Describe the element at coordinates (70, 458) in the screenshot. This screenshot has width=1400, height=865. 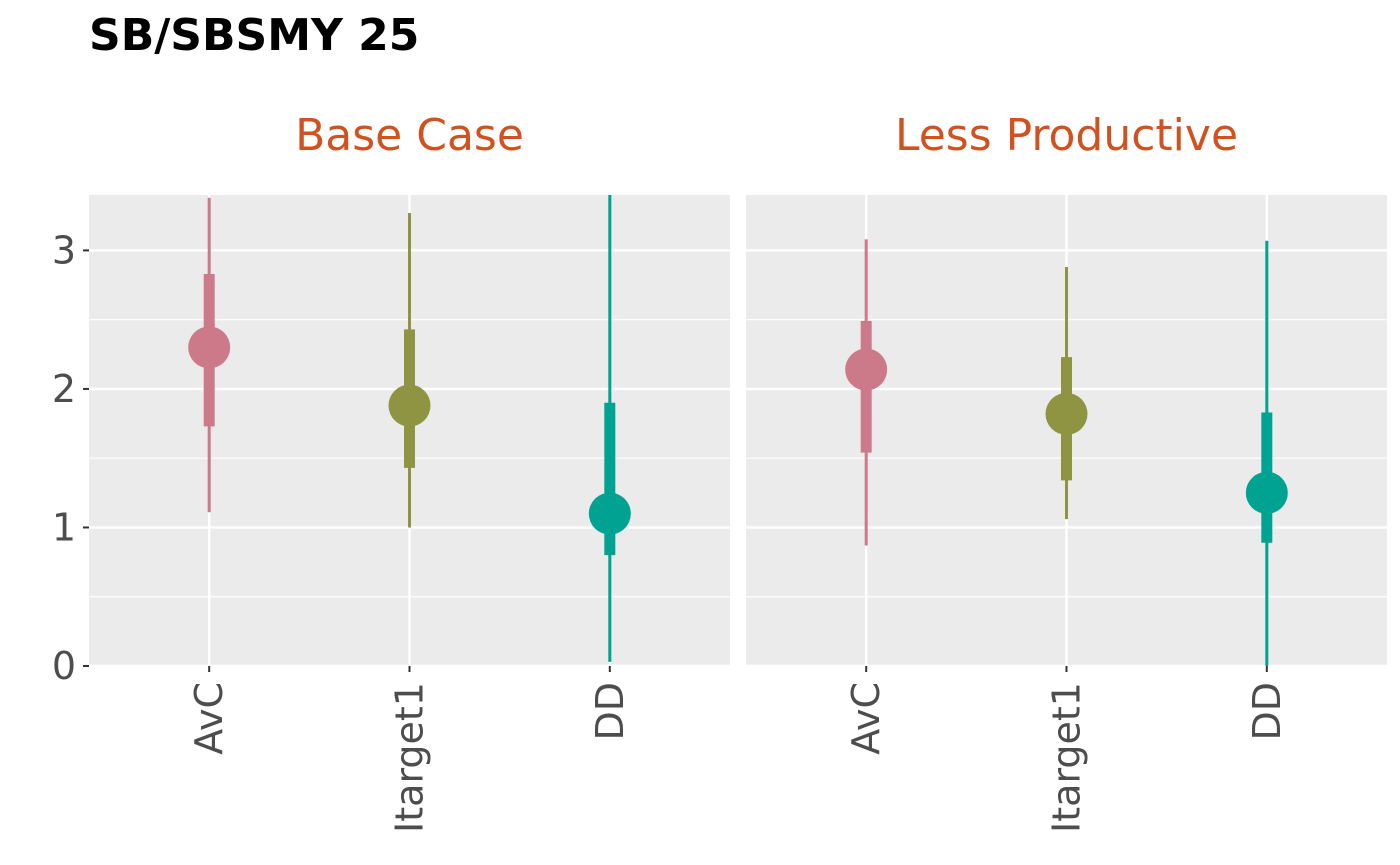
I see `y-axis: 0 1 2 3` at that location.